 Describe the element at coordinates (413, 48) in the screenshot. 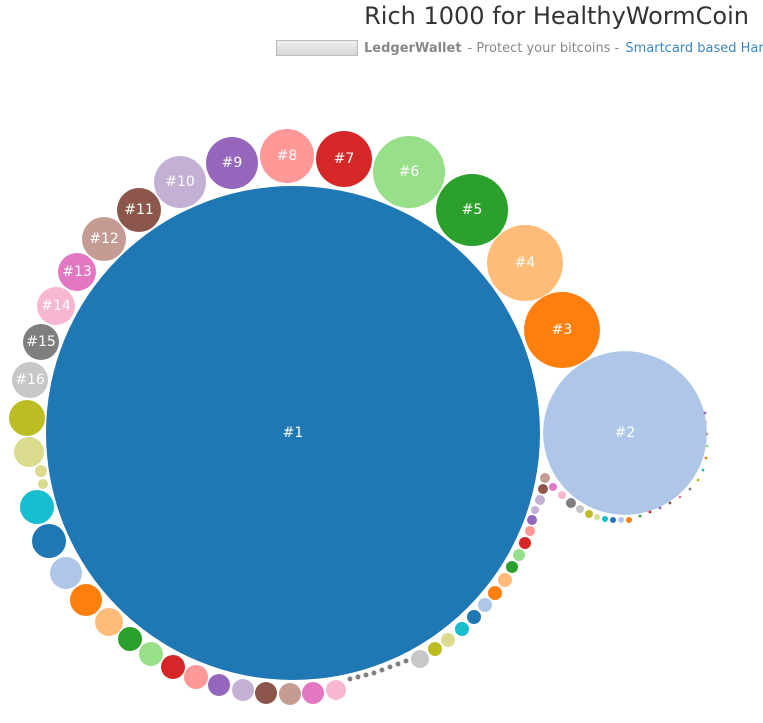

I see `ad-brand: LedgerWallet` at that location.